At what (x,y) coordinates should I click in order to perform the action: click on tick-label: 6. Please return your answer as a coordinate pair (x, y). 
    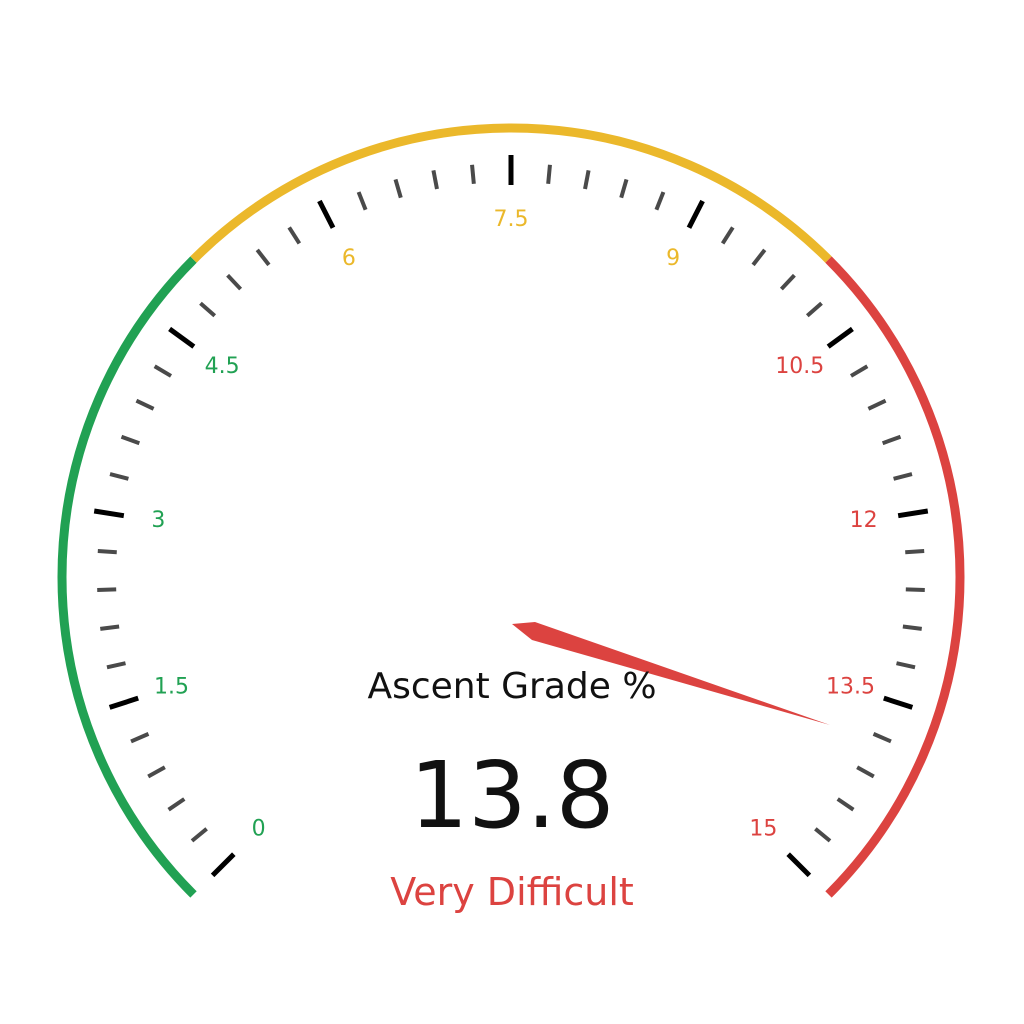
    Looking at the image, I should click on (349, 258).